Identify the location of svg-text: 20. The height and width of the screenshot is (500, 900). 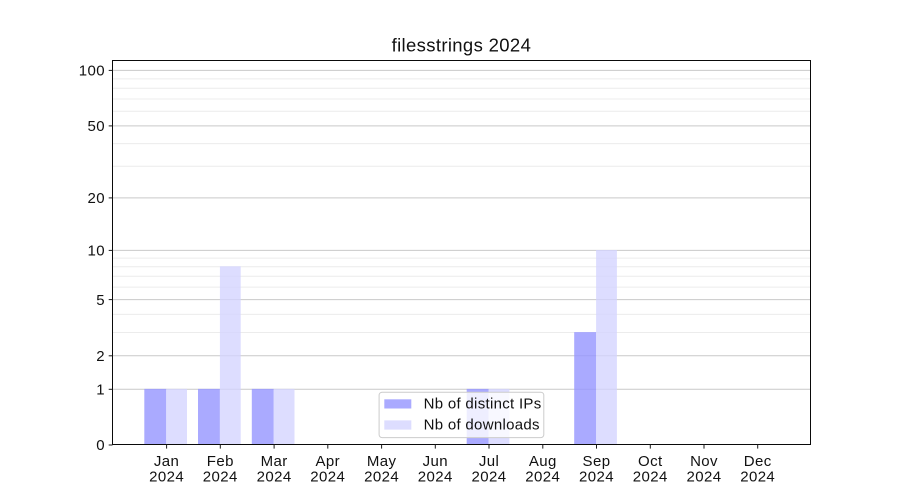
(97, 198).